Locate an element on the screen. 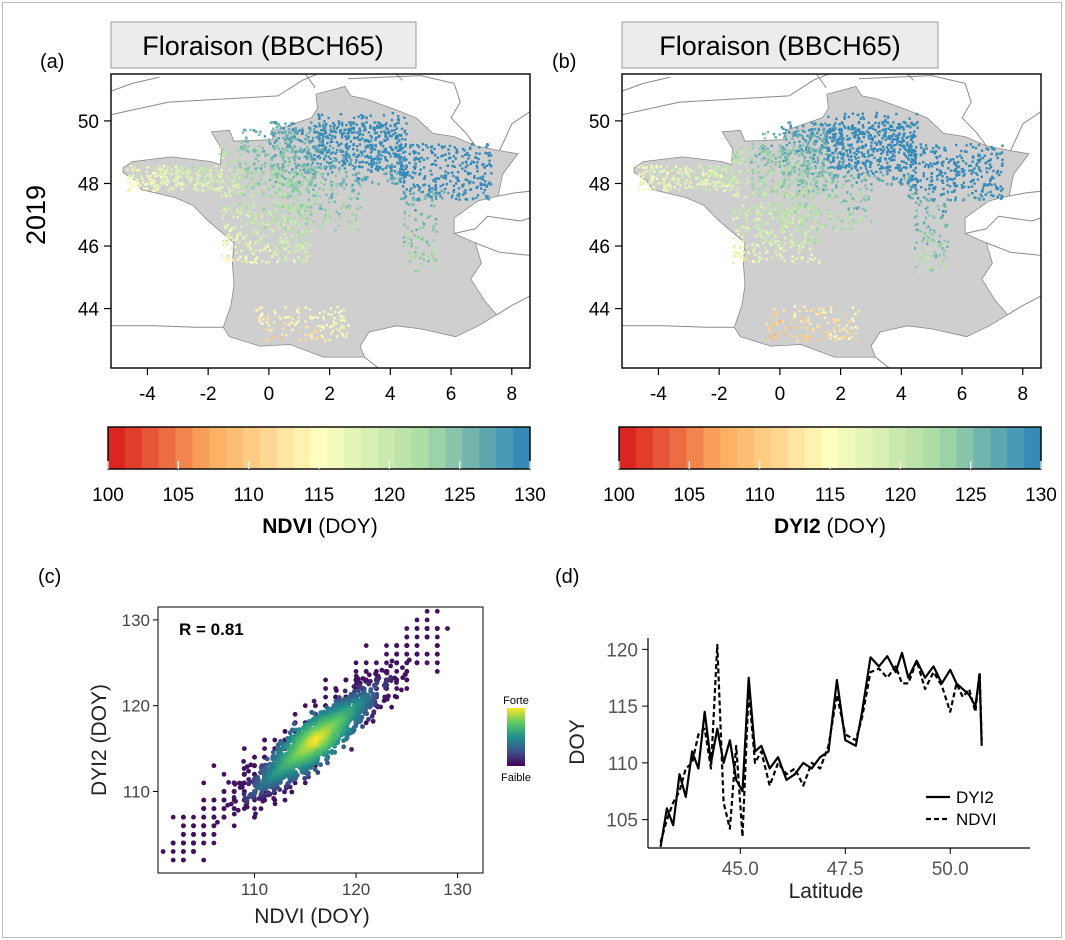 The image size is (1065, 940). country-border-line is located at coordinates (491, 224).